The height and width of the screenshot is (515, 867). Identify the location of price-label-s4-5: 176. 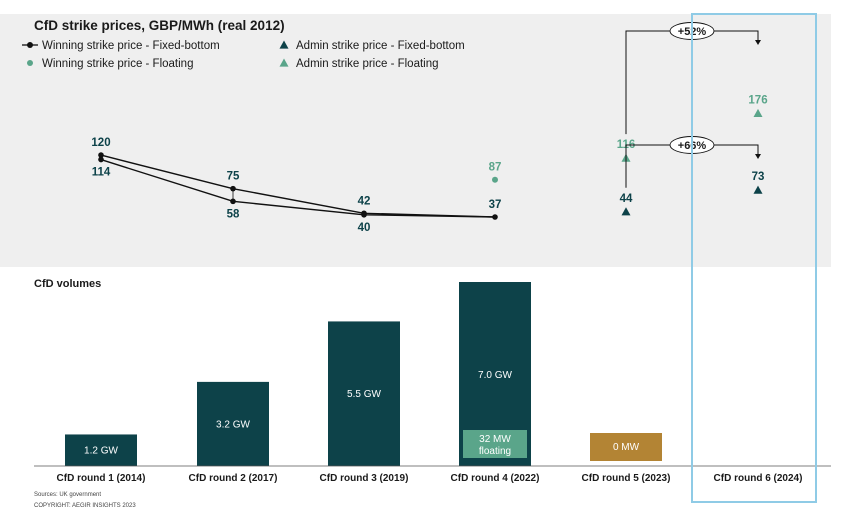
(757, 100).